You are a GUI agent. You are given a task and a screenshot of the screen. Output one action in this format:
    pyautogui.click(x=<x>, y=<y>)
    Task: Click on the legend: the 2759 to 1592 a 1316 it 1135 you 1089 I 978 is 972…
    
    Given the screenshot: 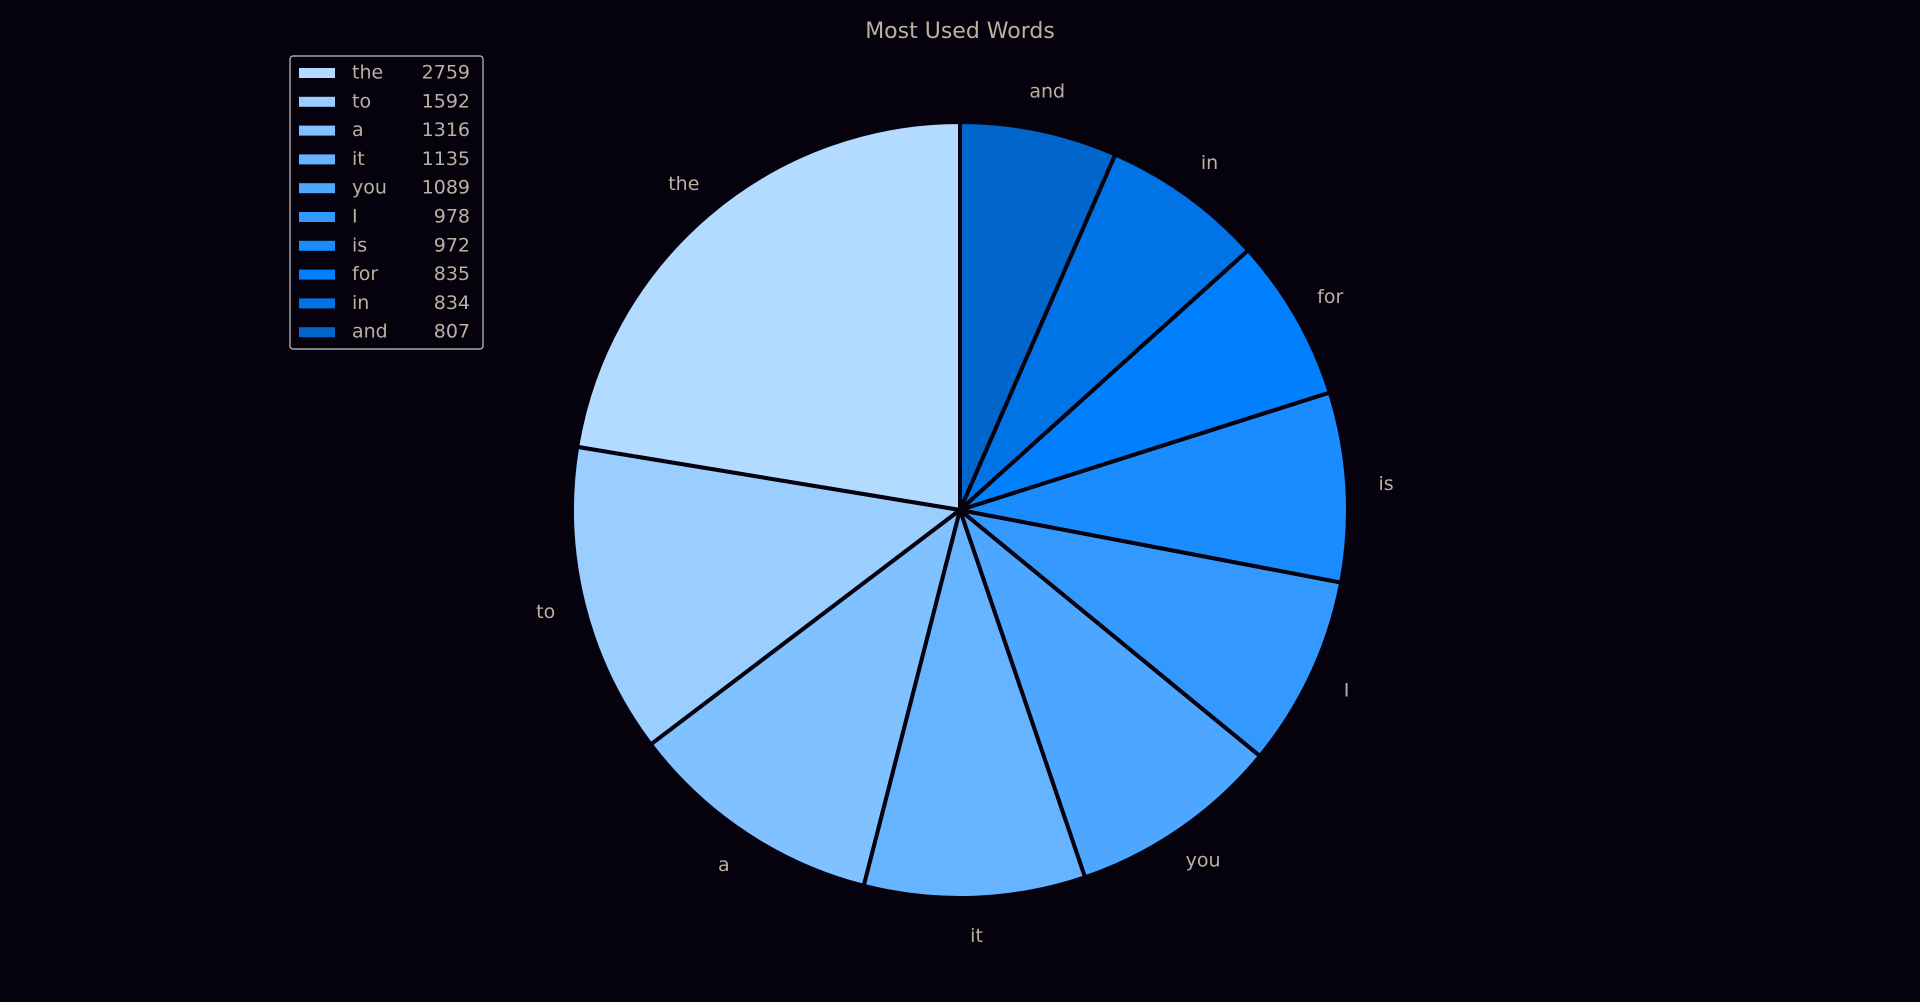 What is the action you would take?
    pyautogui.click(x=386, y=202)
    